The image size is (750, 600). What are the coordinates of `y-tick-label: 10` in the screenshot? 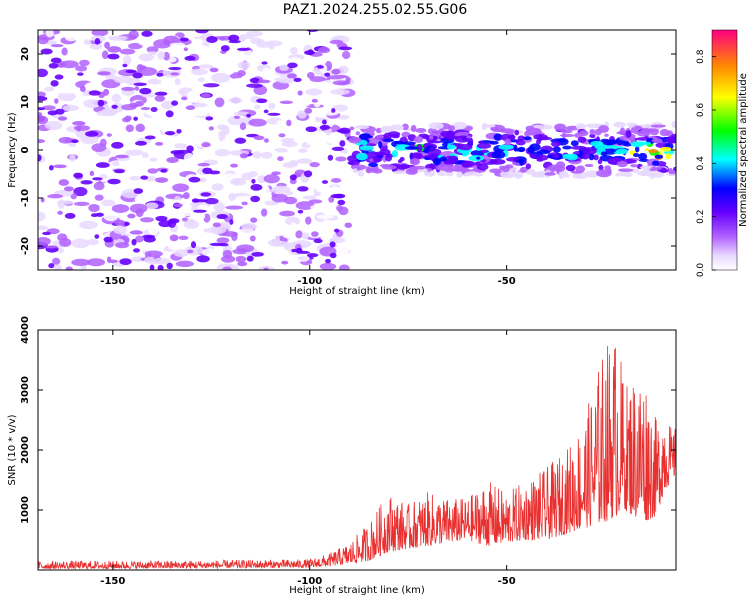 It's located at (25, 102).